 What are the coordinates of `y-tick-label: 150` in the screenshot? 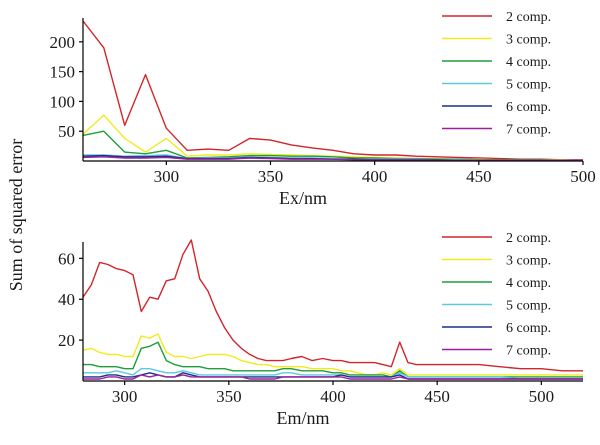 It's located at (63, 72).